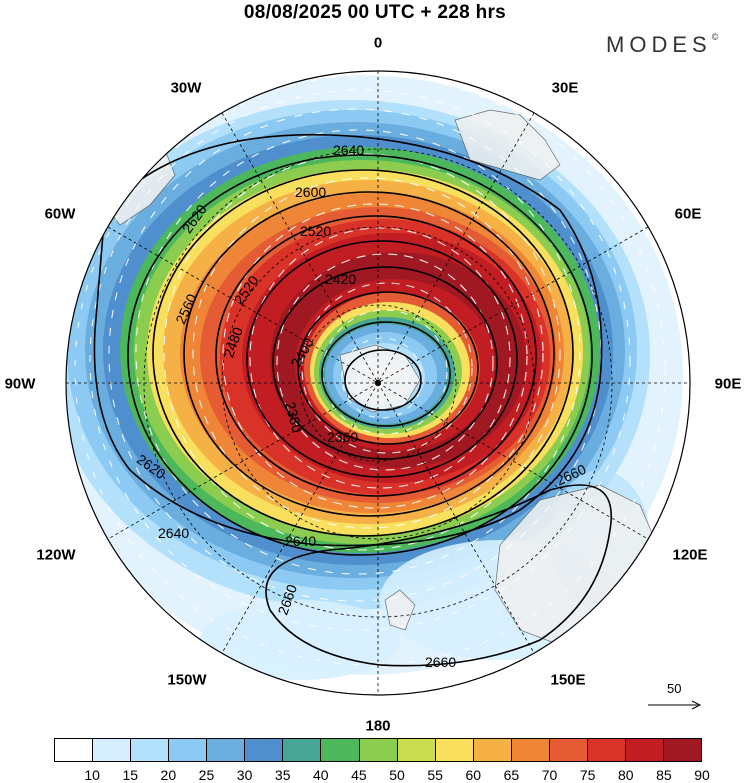 The height and width of the screenshot is (783, 750). I want to click on colorbar-tick-label: 90, so click(702, 775).